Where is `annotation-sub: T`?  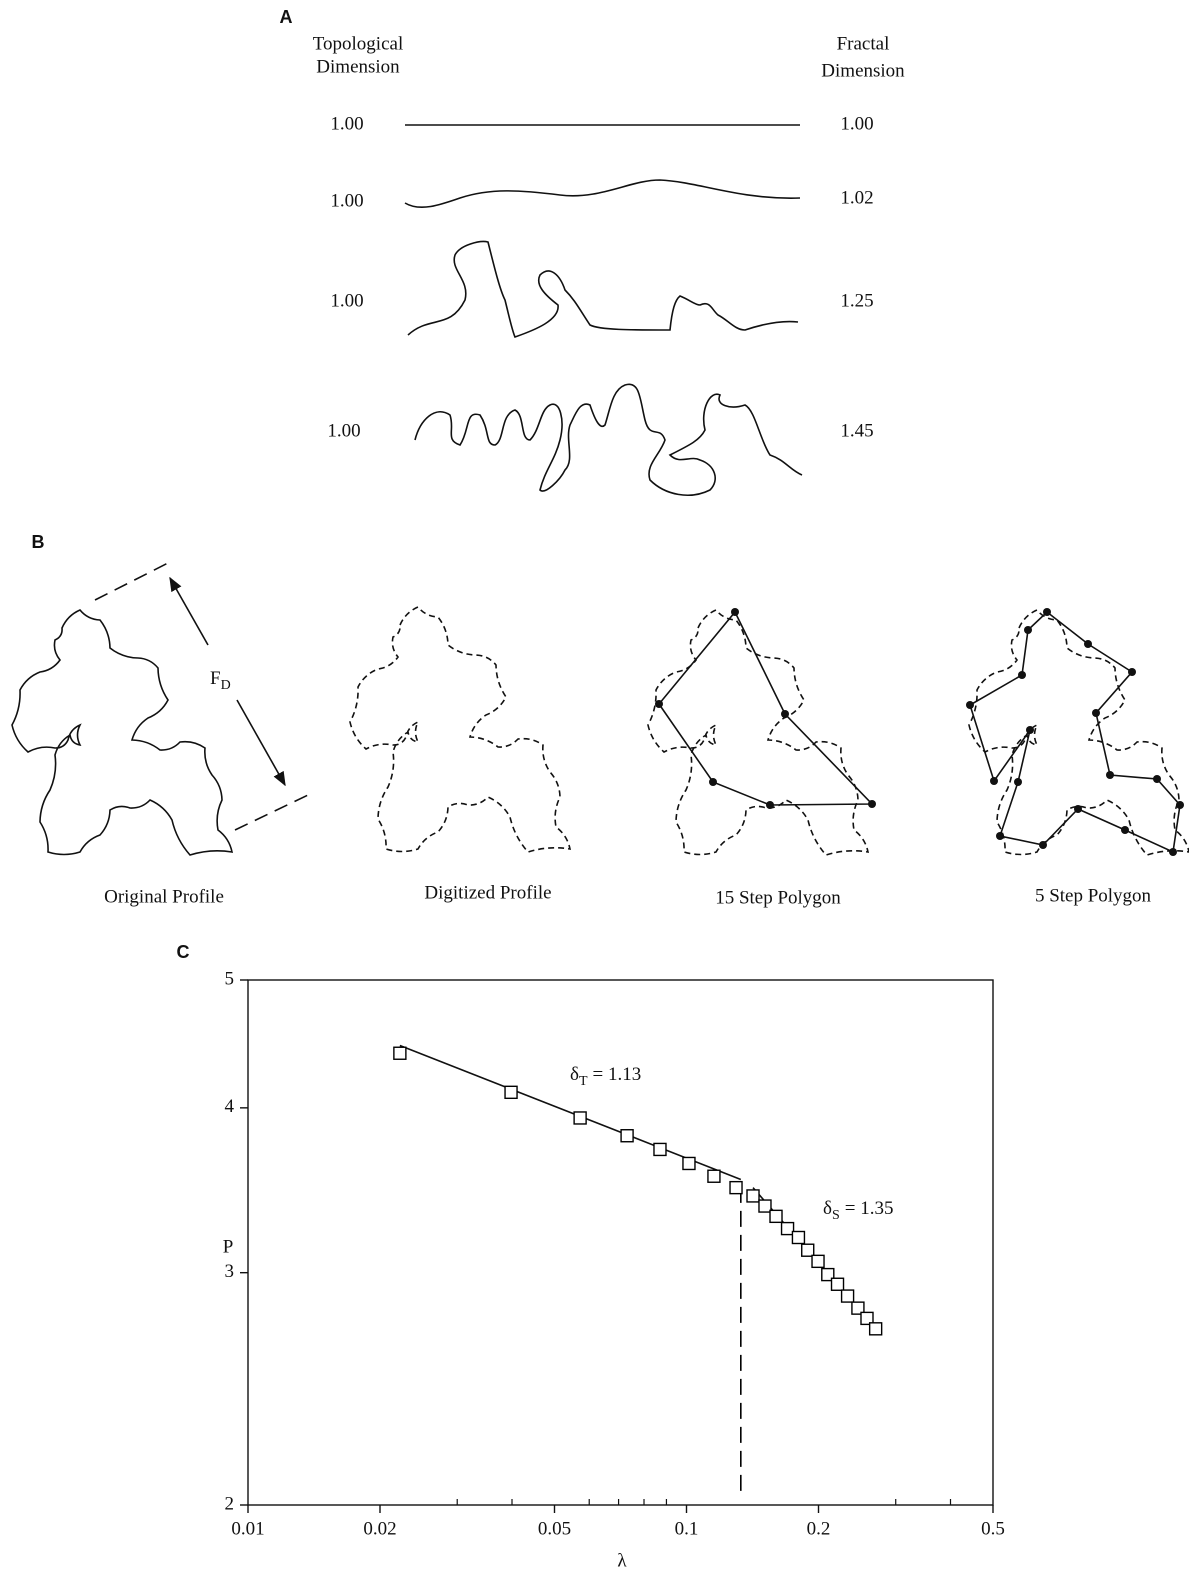
annotation-sub: T is located at coordinates (583, 1081).